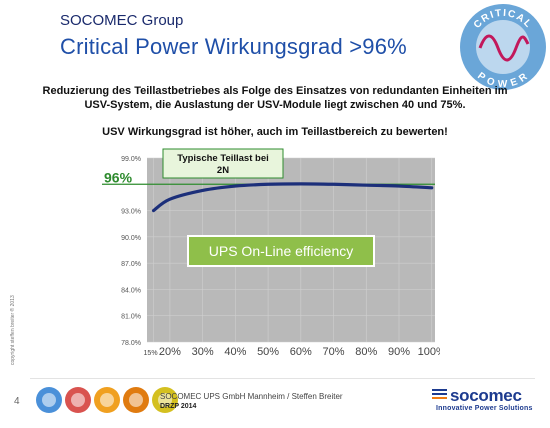  I want to click on x-tick-label: 80%, so click(366, 352).